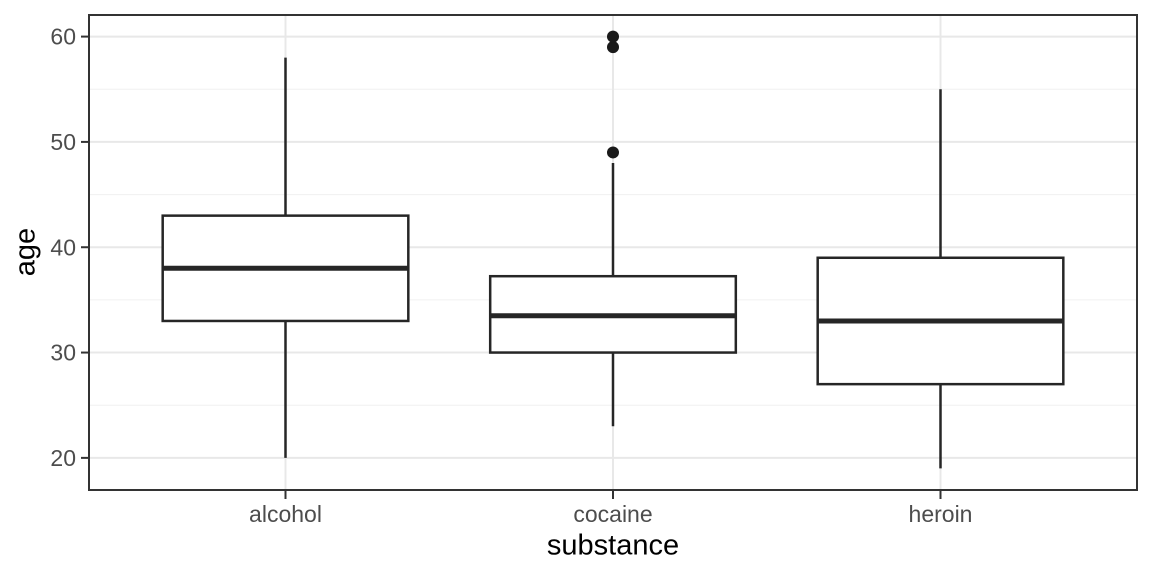  Describe the element at coordinates (63, 353) in the screenshot. I see `y-tick-label: 30` at that location.